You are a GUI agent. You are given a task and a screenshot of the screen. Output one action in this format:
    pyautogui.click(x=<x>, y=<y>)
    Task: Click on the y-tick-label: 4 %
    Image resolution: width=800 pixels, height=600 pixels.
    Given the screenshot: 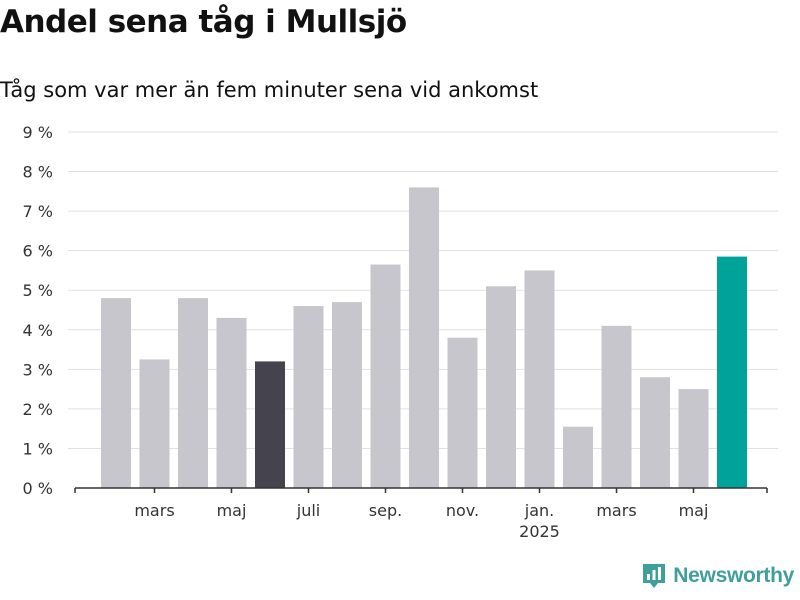 What is the action you would take?
    pyautogui.click(x=38, y=330)
    